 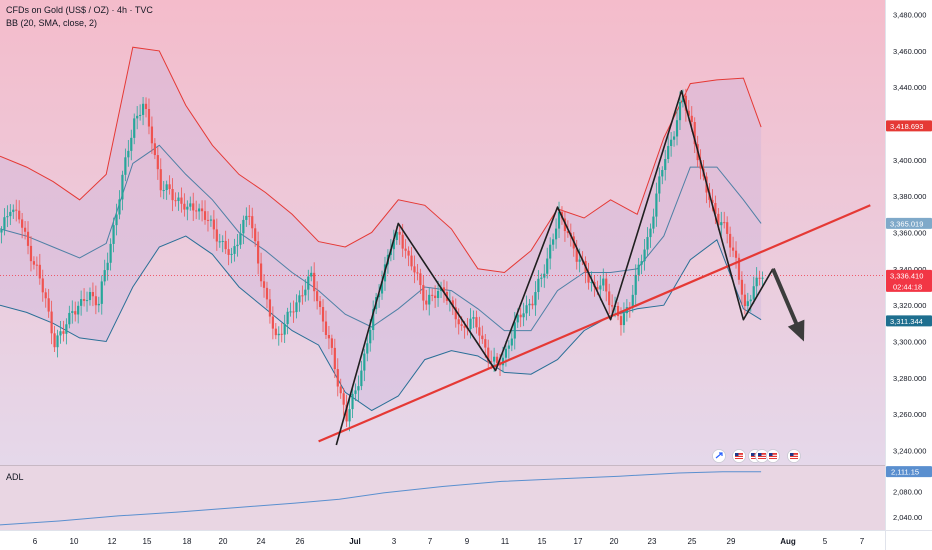 What do you see at coordinates (907, 517) in the screenshot?
I see `adl-tick-label: 2,040.00` at bounding box center [907, 517].